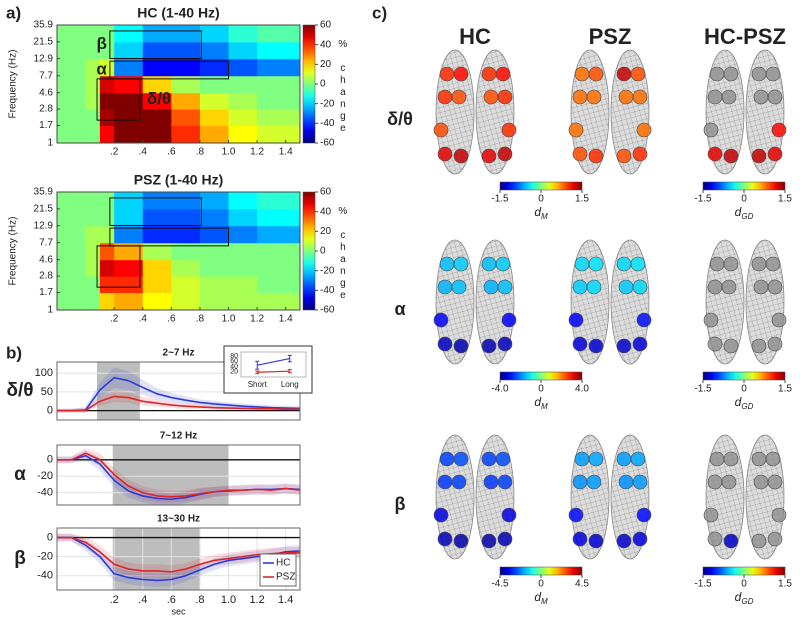 The width and height of the screenshot is (800, 621). I want to click on significance-region, so click(170, 475).